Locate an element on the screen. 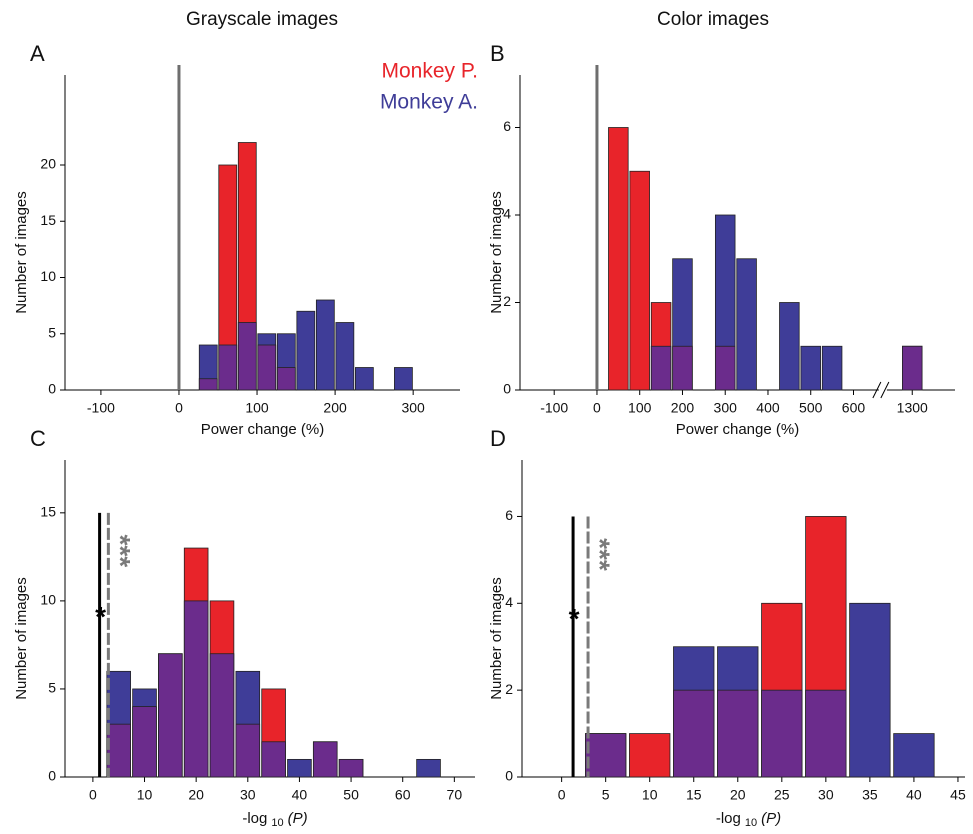 Image resolution: width=973 pixels, height=834 pixels. x-tick-label: 70 is located at coordinates (455, 795).